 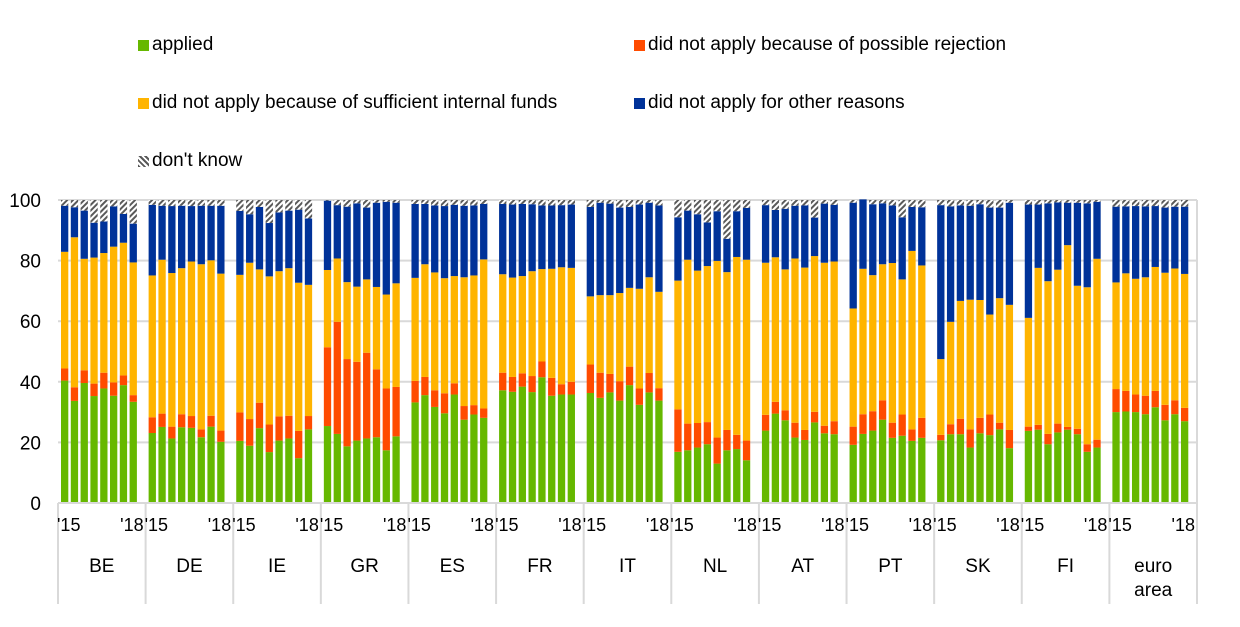 What do you see at coordinates (364, 566) in the screenshot?
I see `x-group-label: GR` at bounding box center [364, 566].